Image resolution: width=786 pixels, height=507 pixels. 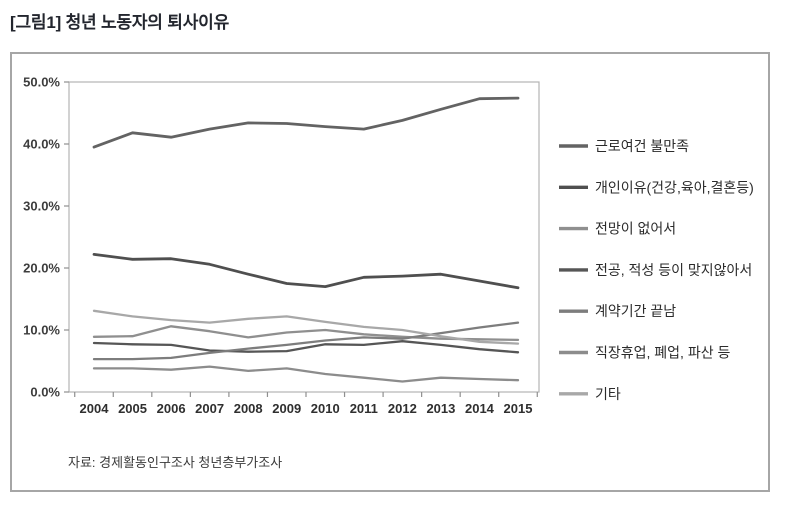 What do you see at coordinates (132, 408) in the screenshot?
I see `x-axis-label: 2005` at bounding box center [132, 408].